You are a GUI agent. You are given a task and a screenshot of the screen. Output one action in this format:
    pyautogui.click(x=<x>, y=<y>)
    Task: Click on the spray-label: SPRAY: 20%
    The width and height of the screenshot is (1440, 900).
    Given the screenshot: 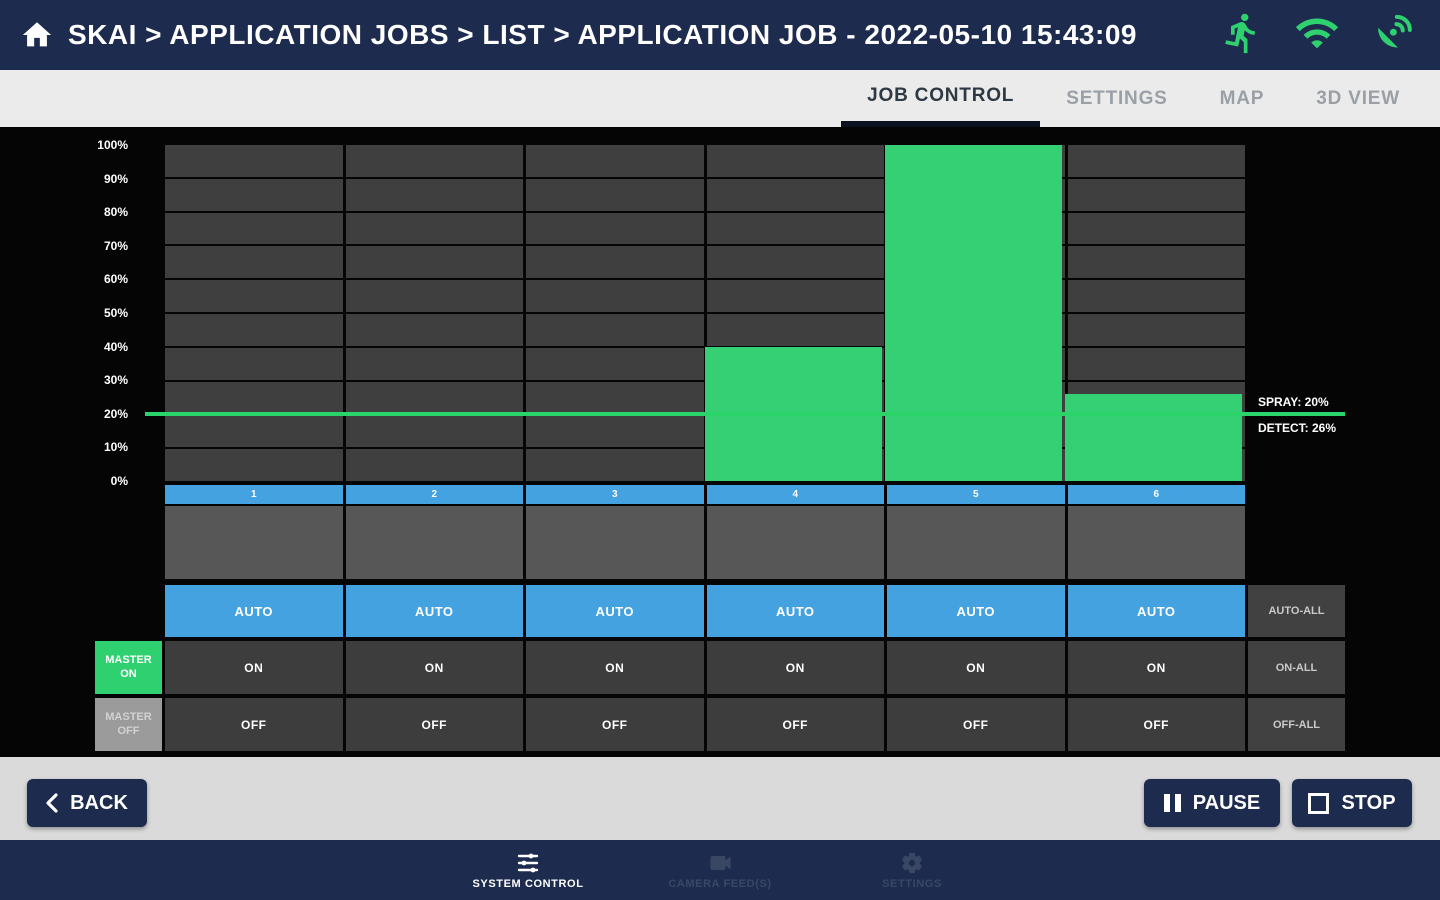 What is the action you would take?
    pyautogui.click(x=1293, y=402)
    